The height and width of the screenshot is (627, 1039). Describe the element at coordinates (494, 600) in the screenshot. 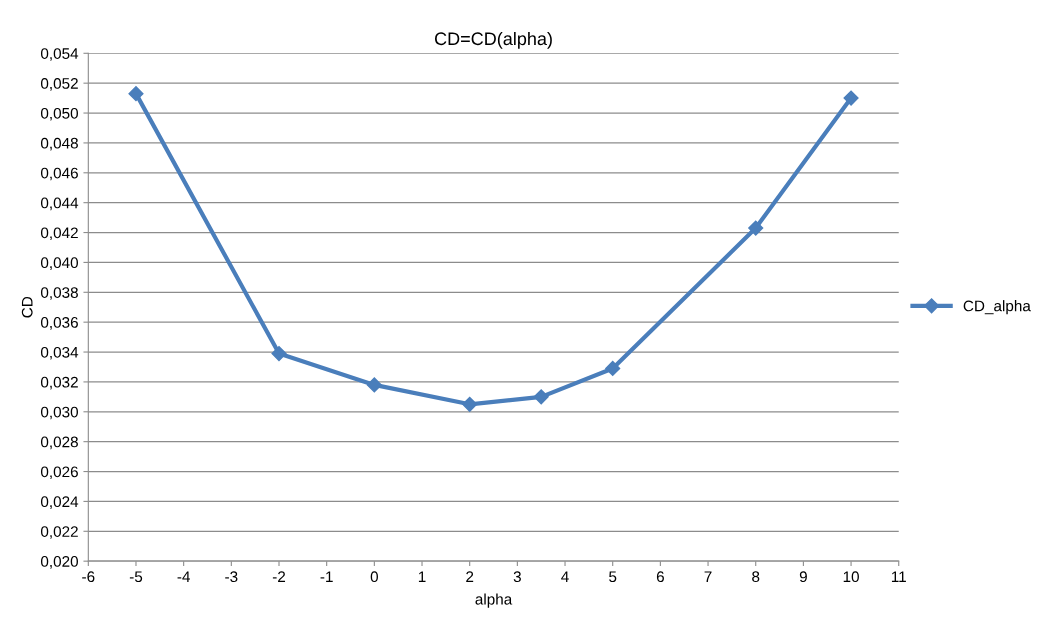

I see `x-axis-title: alpha` at that location.